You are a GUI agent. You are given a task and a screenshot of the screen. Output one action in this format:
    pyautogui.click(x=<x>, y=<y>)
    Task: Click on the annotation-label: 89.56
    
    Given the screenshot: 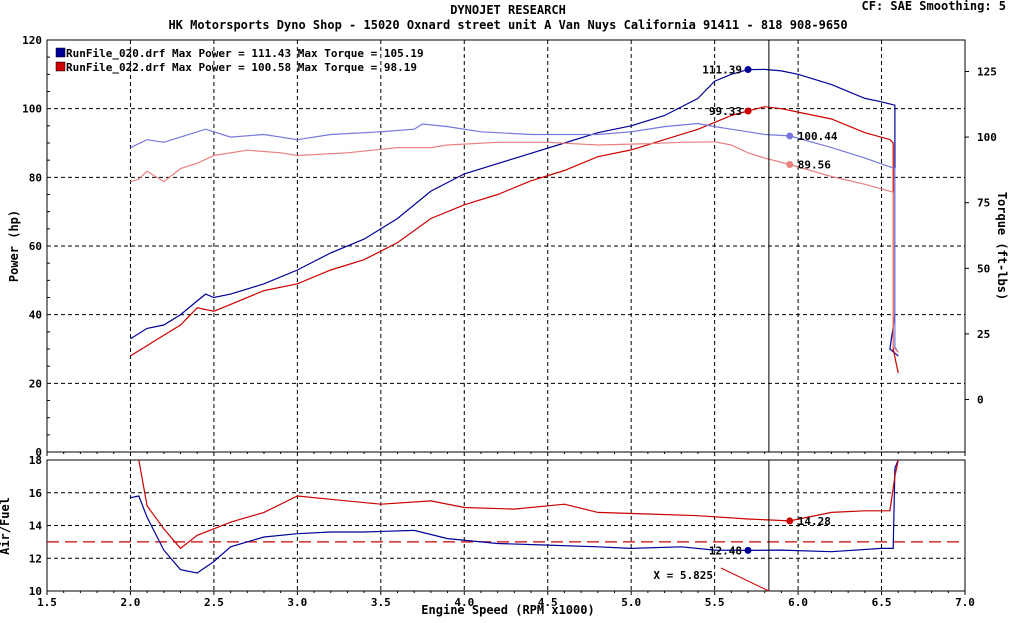 What is the action you would take?
    pyautogui.click(x=814, y=164)
    